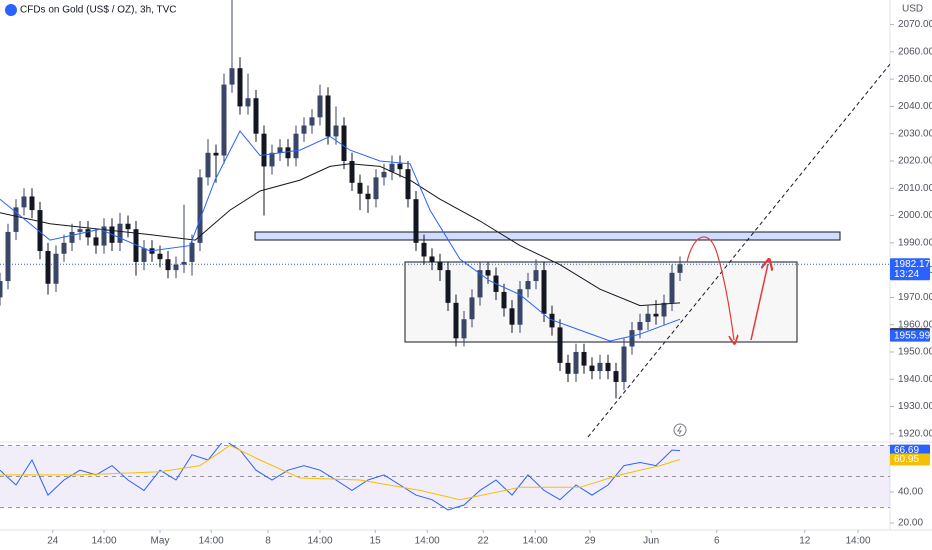 This screenshot has height=550, width=932. What do you see at coordinates (98, 10) in the screenshot?
I see `chart-title: CFDs on Gold (US$ / OZ), 3h, TVC` at bounding box center [98, 10].